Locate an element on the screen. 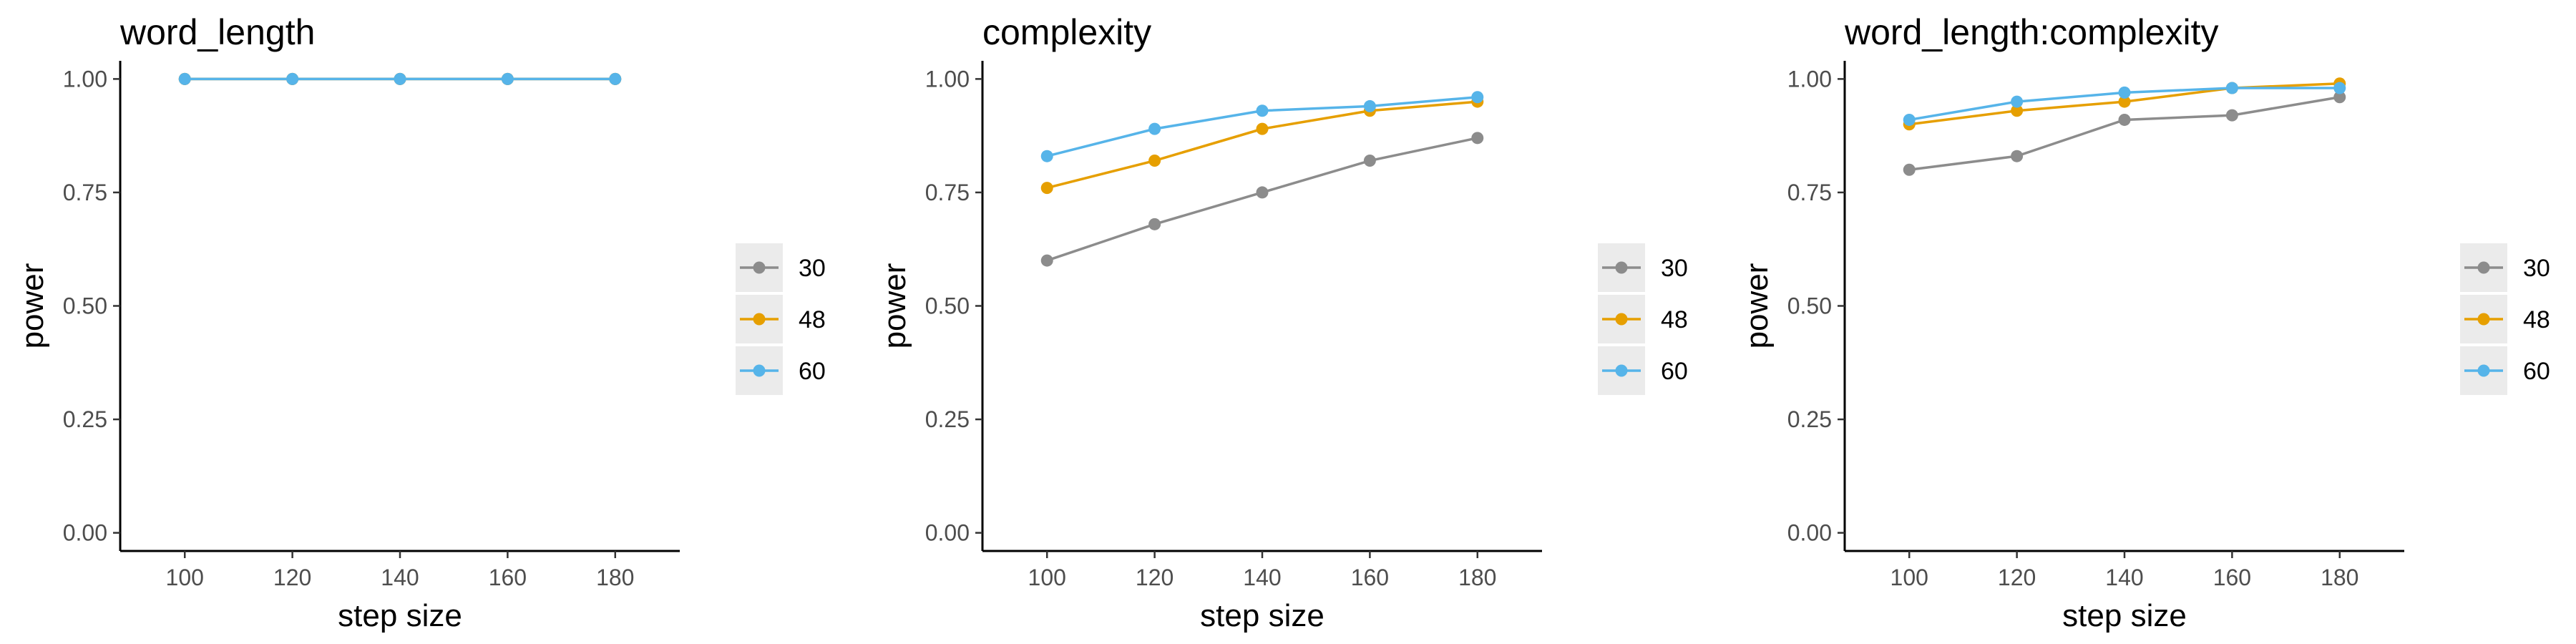  panel-title: complexity is located at coordinates (1066, 32).